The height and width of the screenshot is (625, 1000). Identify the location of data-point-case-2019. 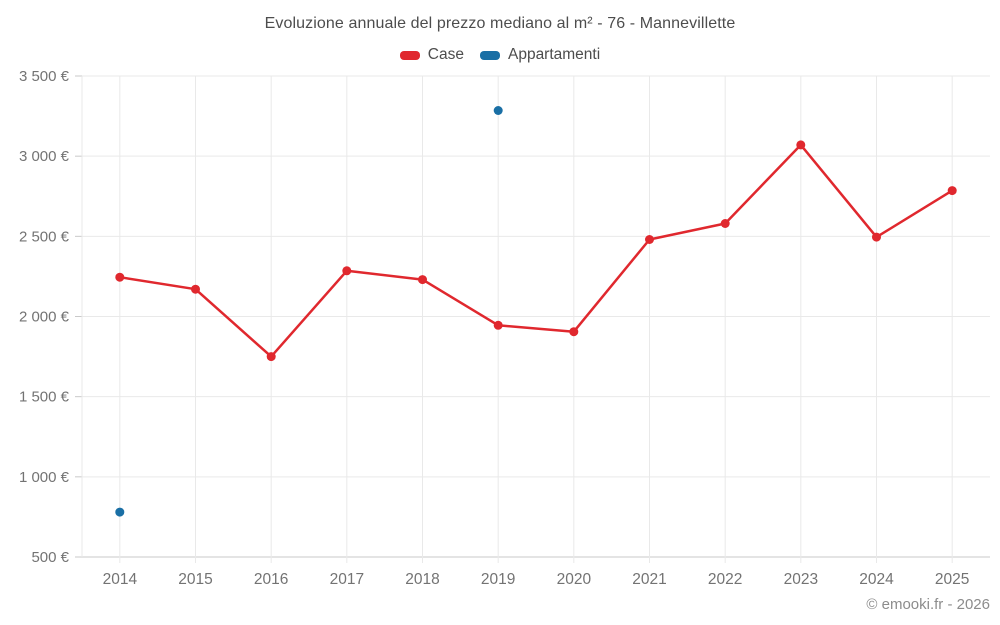
(498, 325).